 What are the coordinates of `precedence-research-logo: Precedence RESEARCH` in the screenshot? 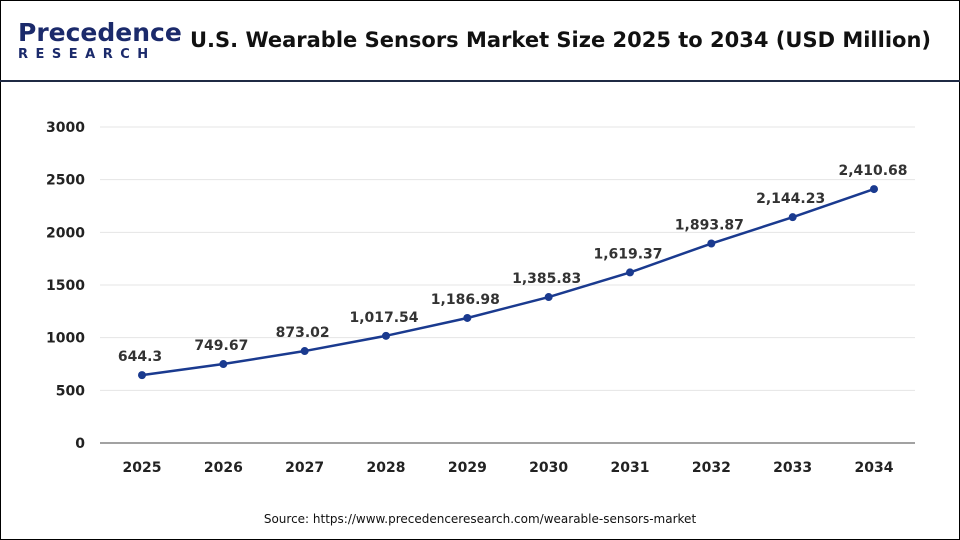 It's located at (100, 41).